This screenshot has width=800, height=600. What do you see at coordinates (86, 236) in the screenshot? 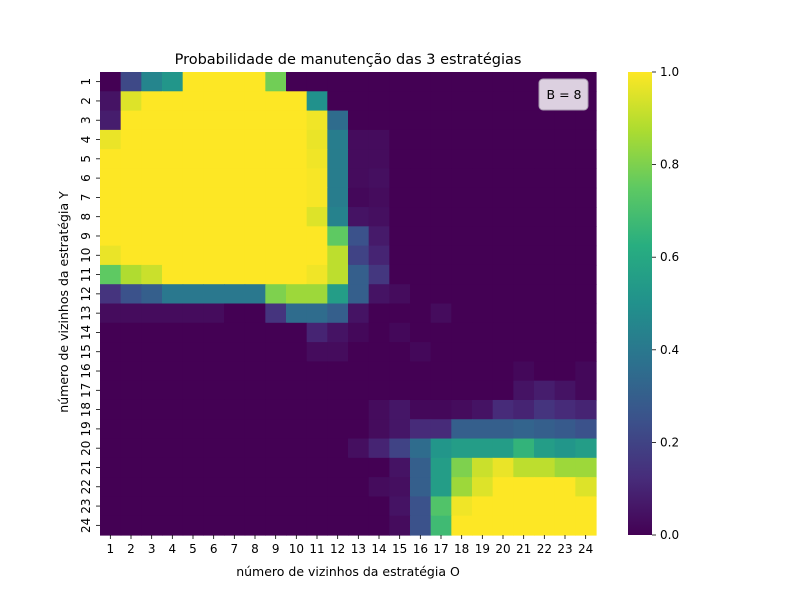
I see `y-tick-label: 9` at bounding box center [86, 236].